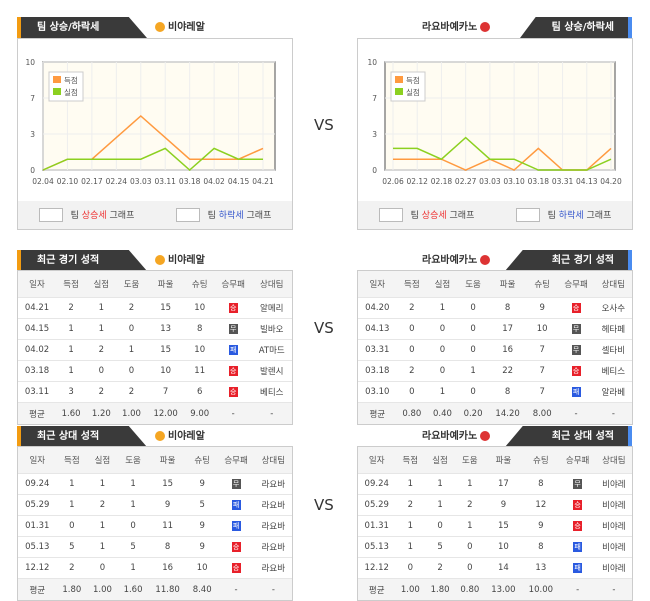 This screenshot has height=601, width=650. I want to click on column-header: 슈팅, so click(202, 460).